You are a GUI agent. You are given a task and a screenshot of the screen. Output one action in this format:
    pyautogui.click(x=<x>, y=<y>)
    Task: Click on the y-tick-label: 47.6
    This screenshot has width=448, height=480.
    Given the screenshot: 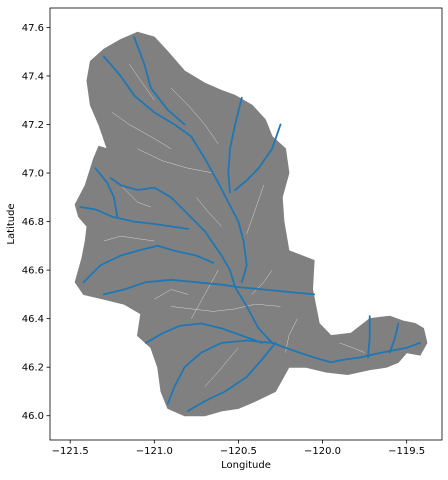 What is the action you would take?
    pyautogui.click(x=33, y=28)
    